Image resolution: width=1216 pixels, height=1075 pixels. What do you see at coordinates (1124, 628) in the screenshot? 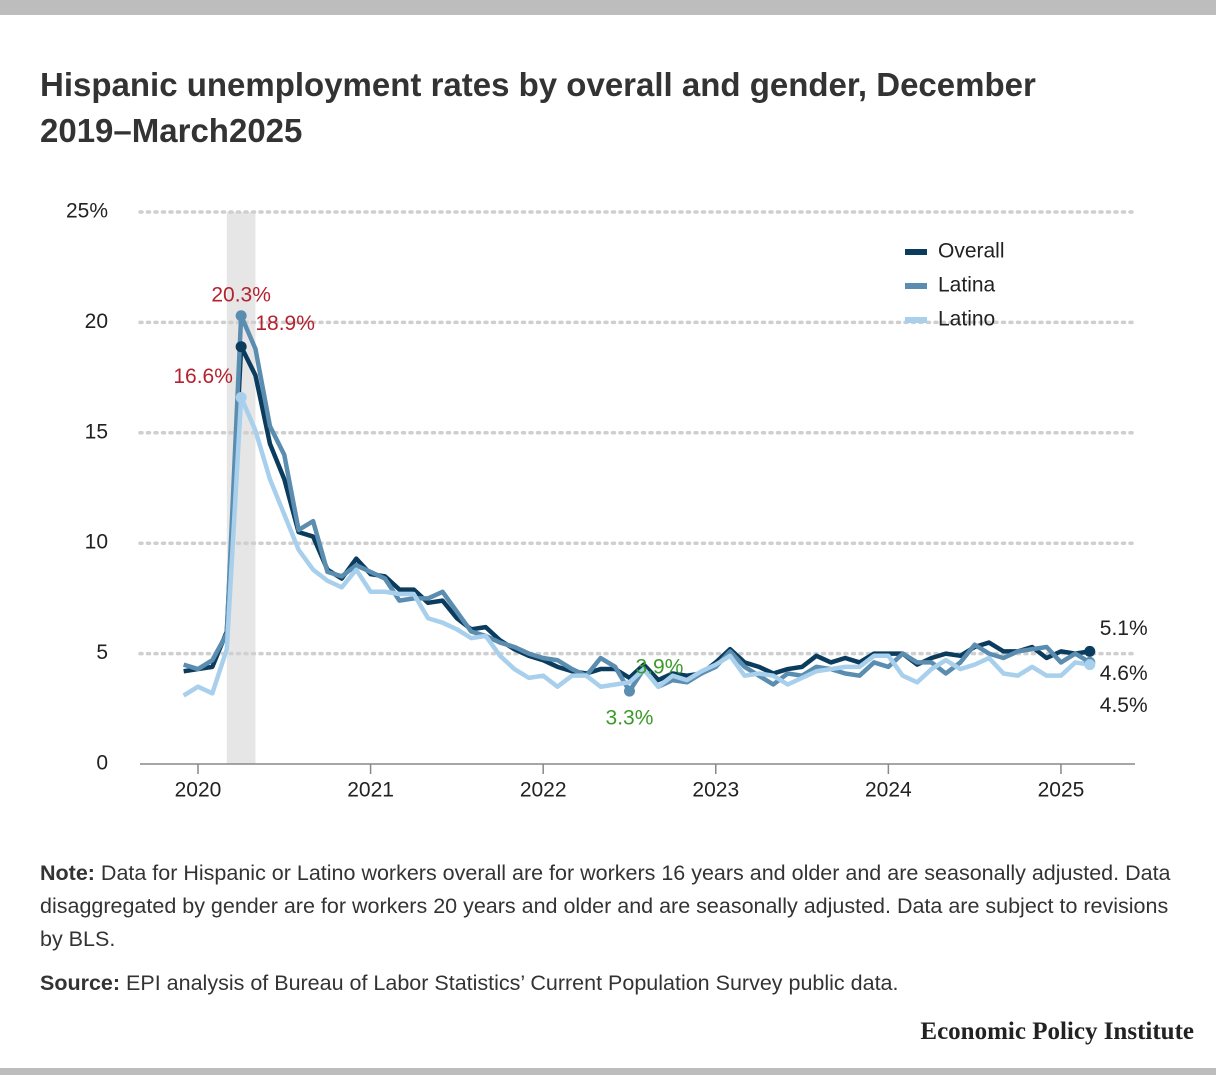
I see `value-label: 5.1%` at bounding box center [1124, 628].